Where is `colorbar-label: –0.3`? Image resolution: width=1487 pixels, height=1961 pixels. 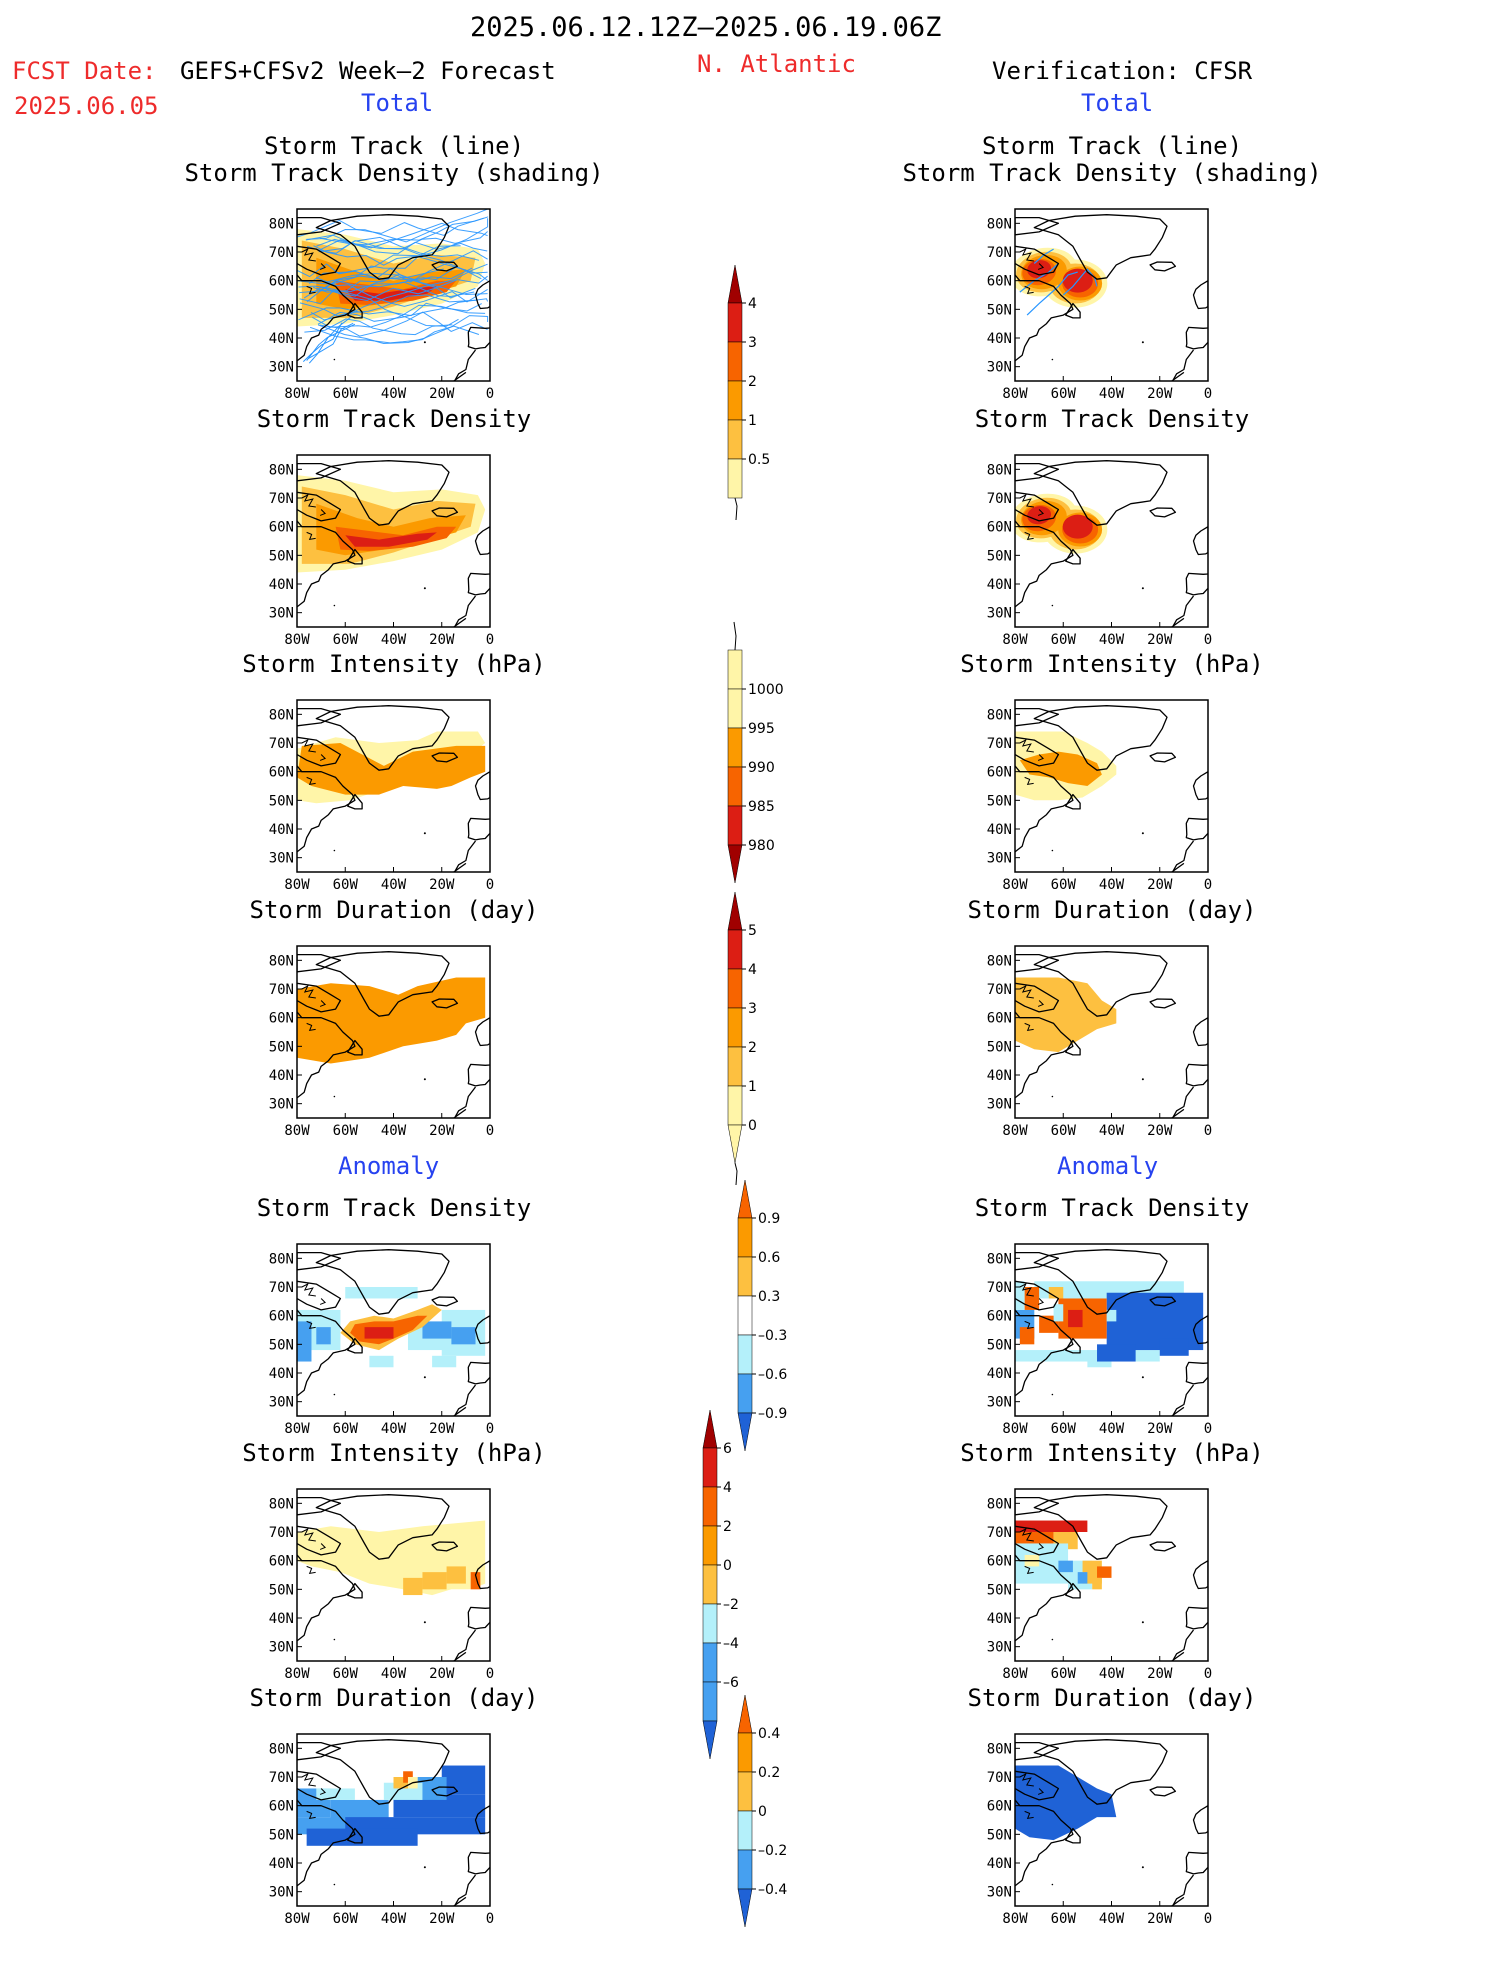
colorbar-label: –0.3 is located at coordinates (772, 1336).